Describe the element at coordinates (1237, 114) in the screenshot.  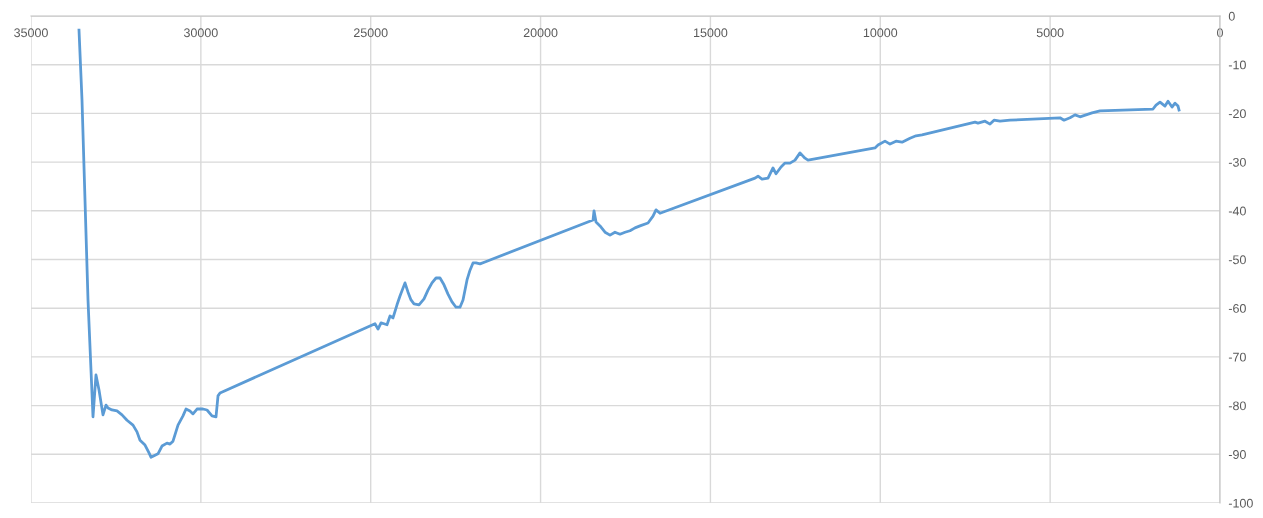
I see `y-tick-label: -20` at that location.